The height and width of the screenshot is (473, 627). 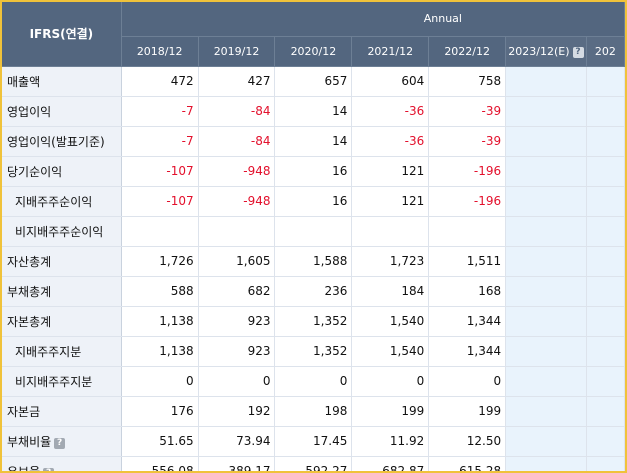 What do you see at coordinates (62, 381) in the screenshot?
I see `row-label: 비지배주주지분` at bounding box center [62, 381].